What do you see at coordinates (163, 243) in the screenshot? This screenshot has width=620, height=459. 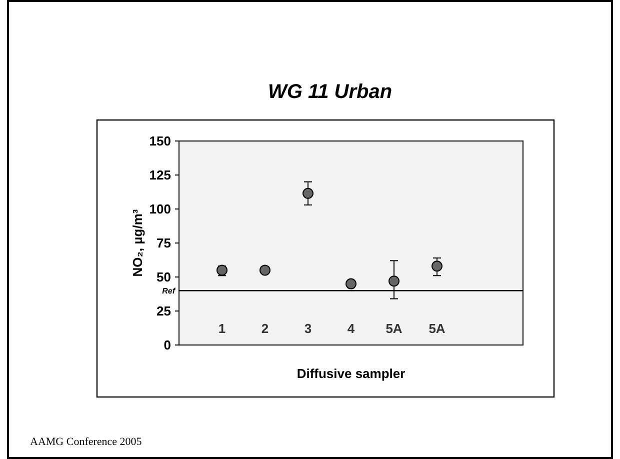 I see `y-tick-label: 75` at bounding box center [163, 243].